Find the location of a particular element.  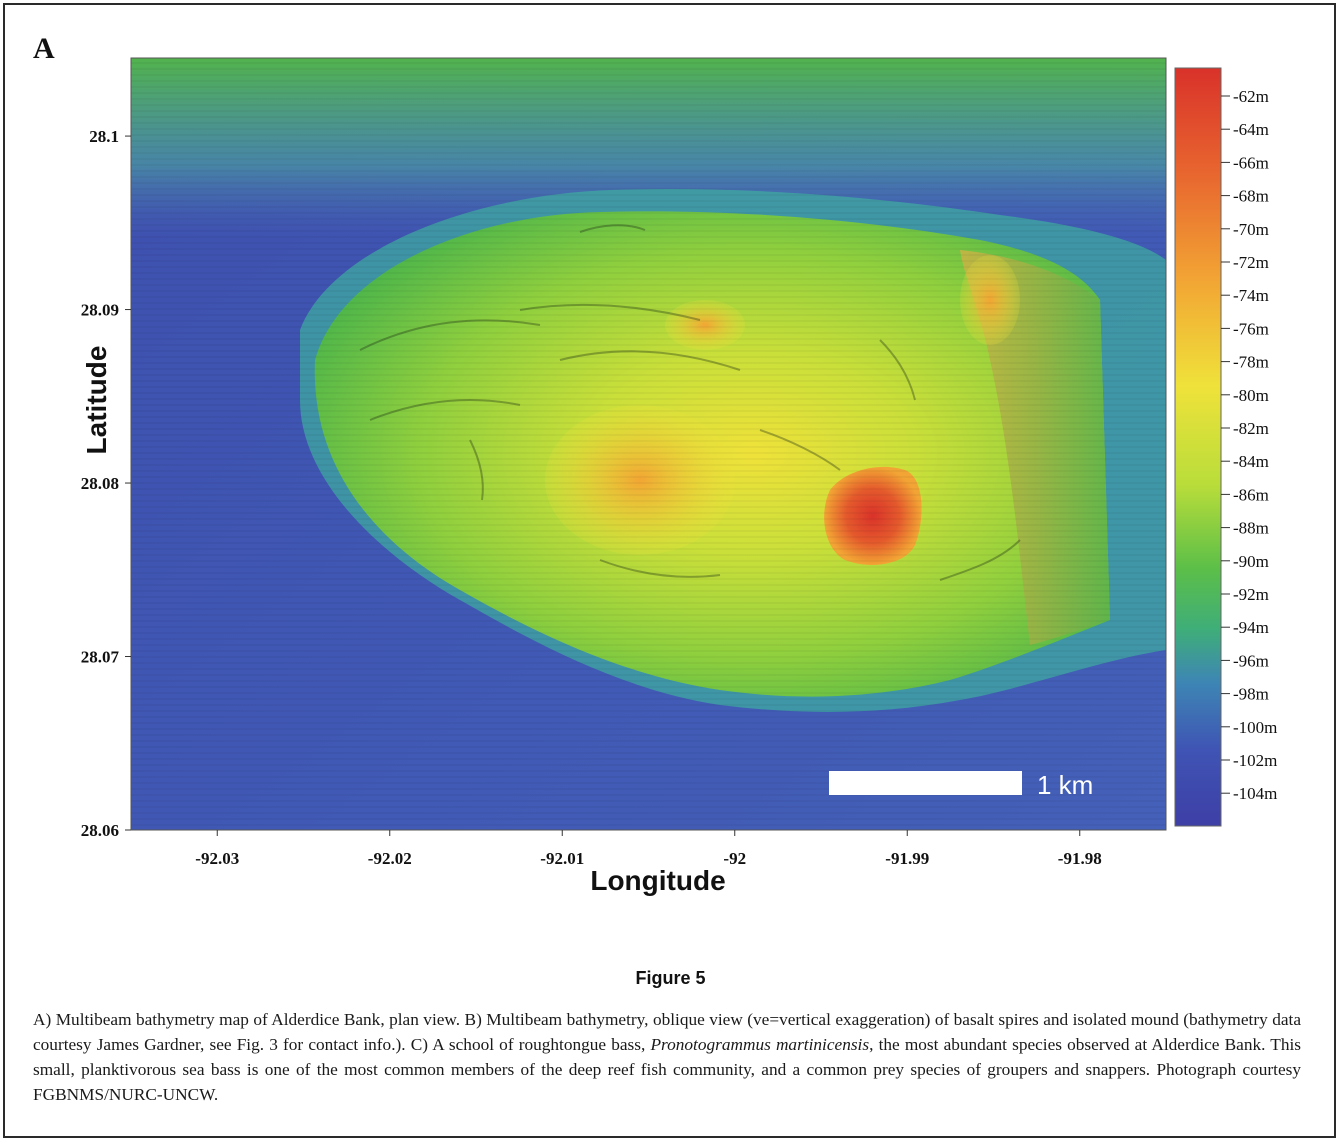

y-tick-label: 28.07 is located at coordinates (100, 657).